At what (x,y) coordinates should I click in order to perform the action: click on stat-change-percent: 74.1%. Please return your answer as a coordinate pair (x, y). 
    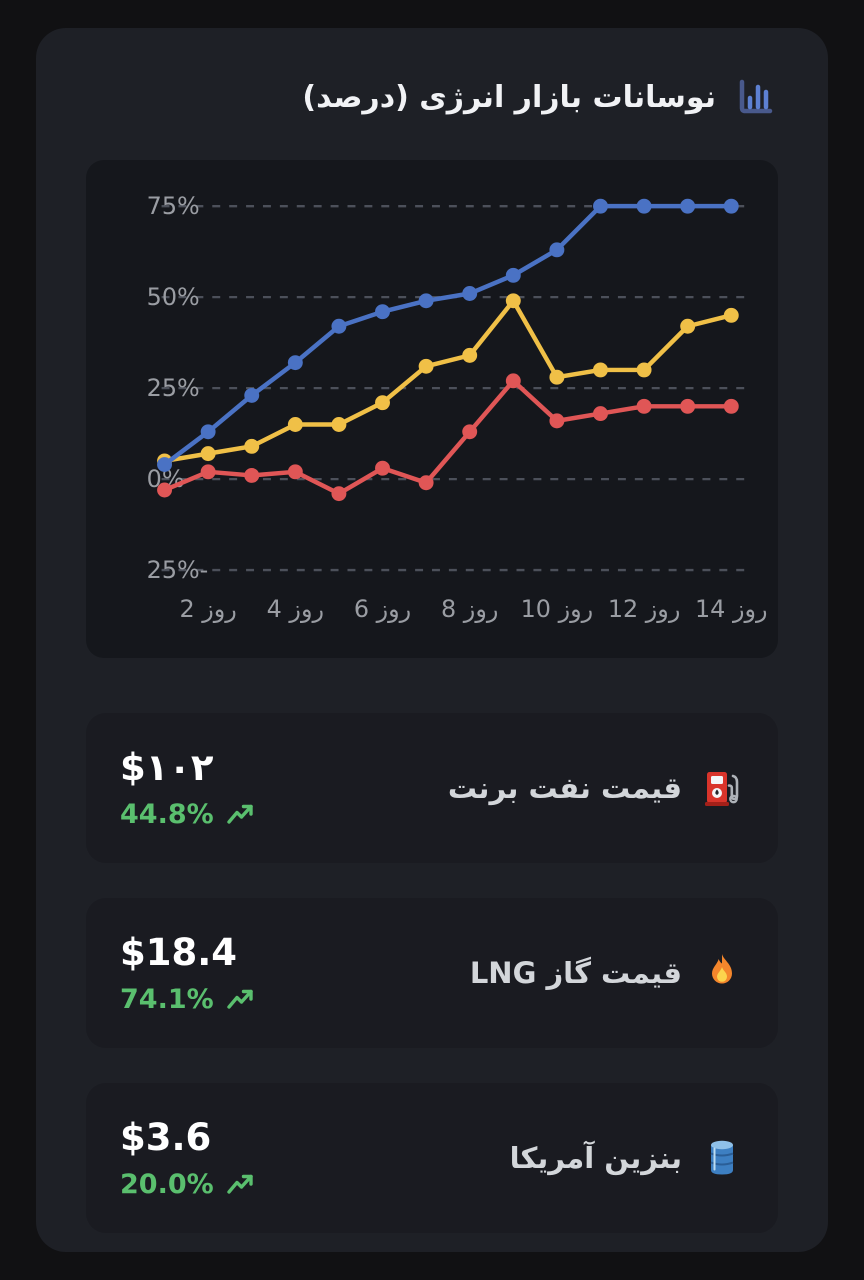
    Looking at the image, I should click on (167, 999).